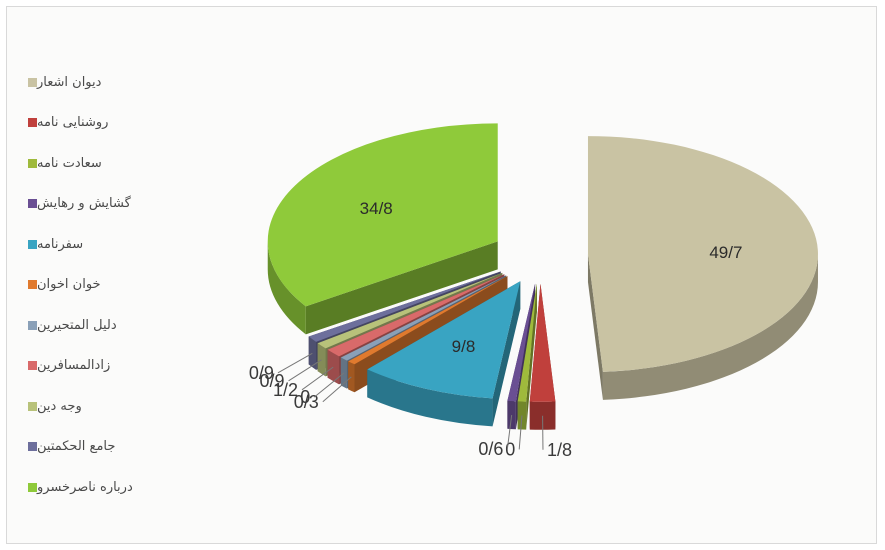  I want to click on legend-item: سفرنامه, so click(114, 244).